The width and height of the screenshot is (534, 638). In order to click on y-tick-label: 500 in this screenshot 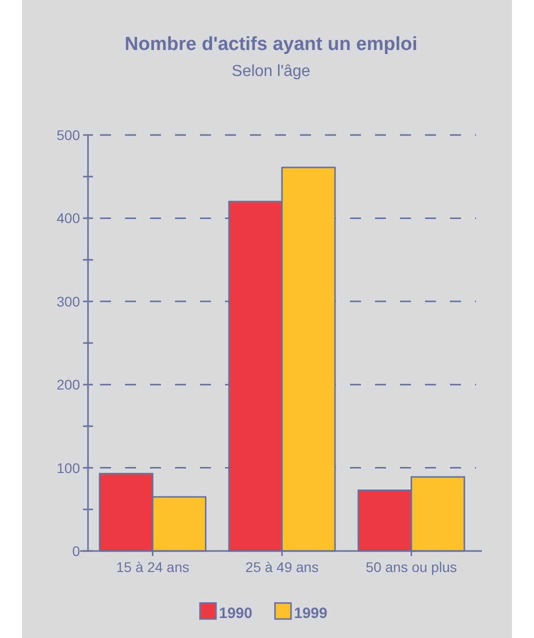, I will do `click(68, 135)`.